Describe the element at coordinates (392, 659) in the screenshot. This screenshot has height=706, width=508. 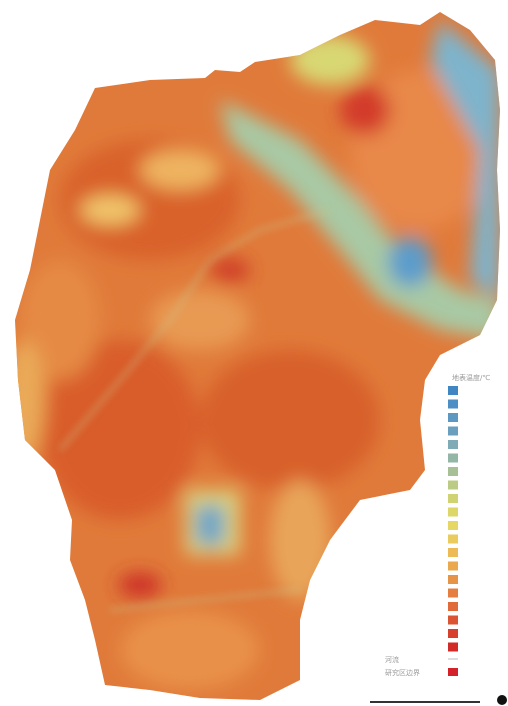
I see `legend-item: 河流` at that location.